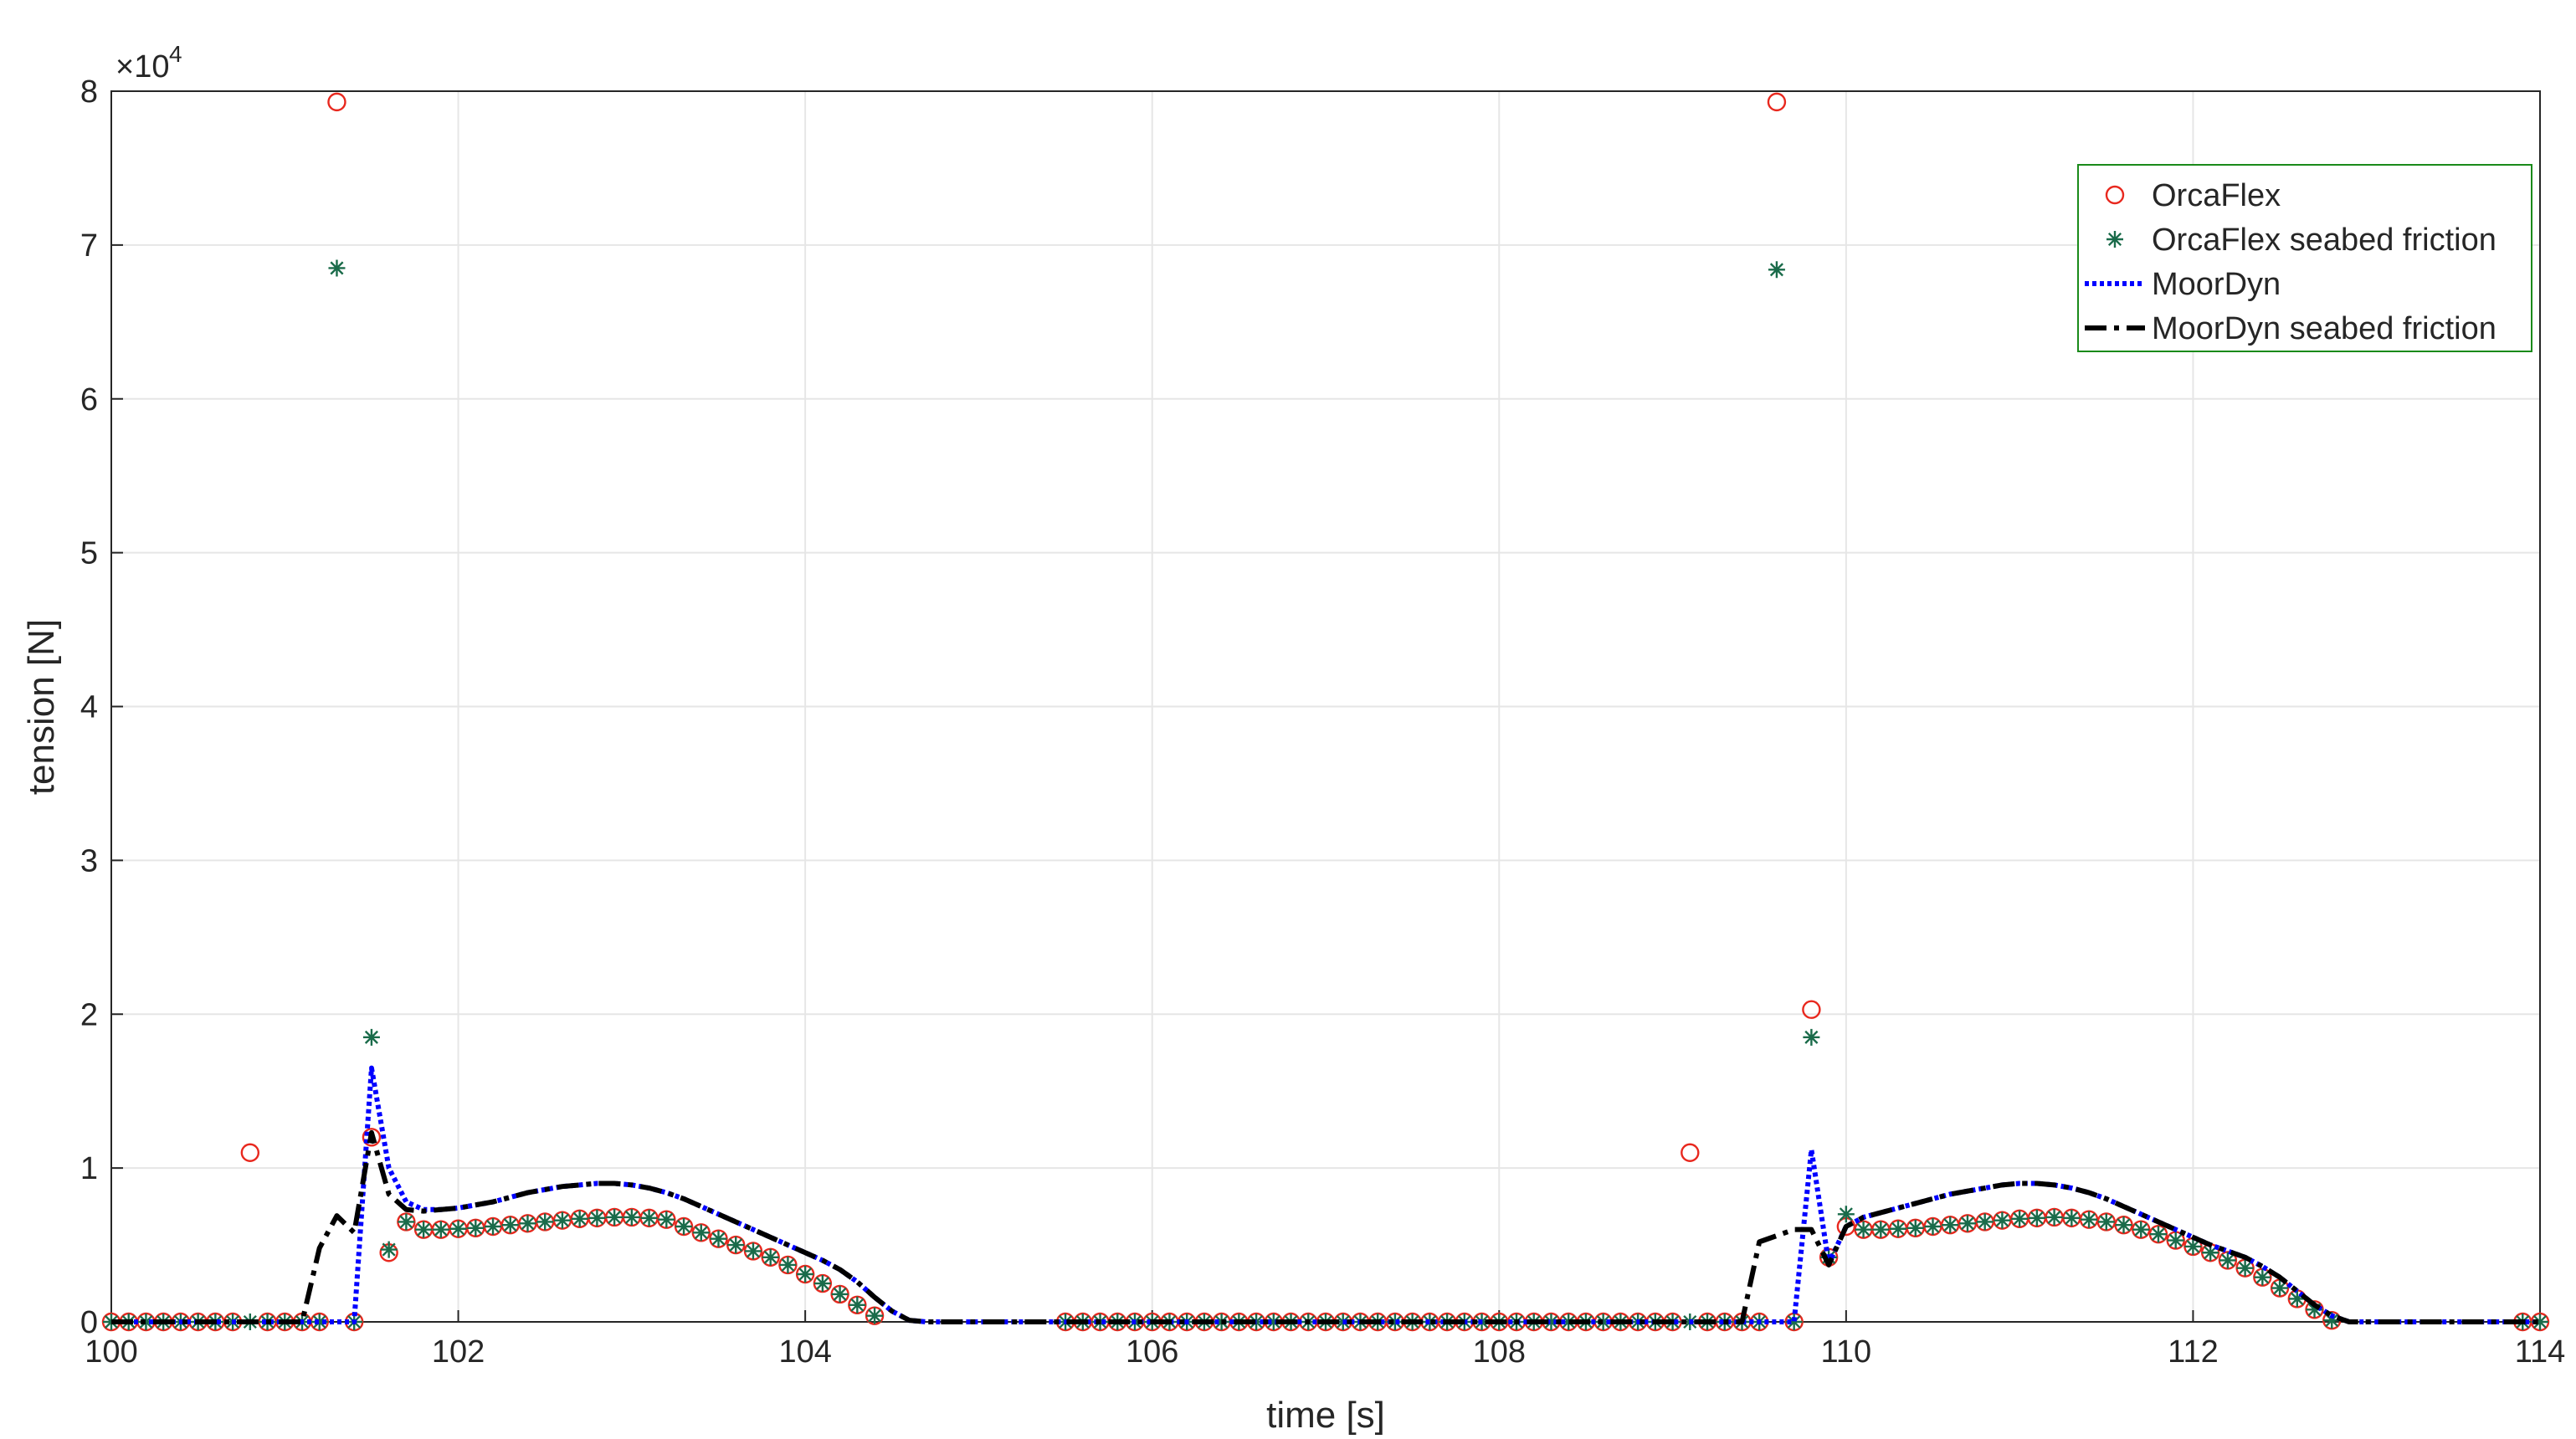 The height and width of the screenshot is (1439, 2576). I want to click on series, so click(1325, 1226).